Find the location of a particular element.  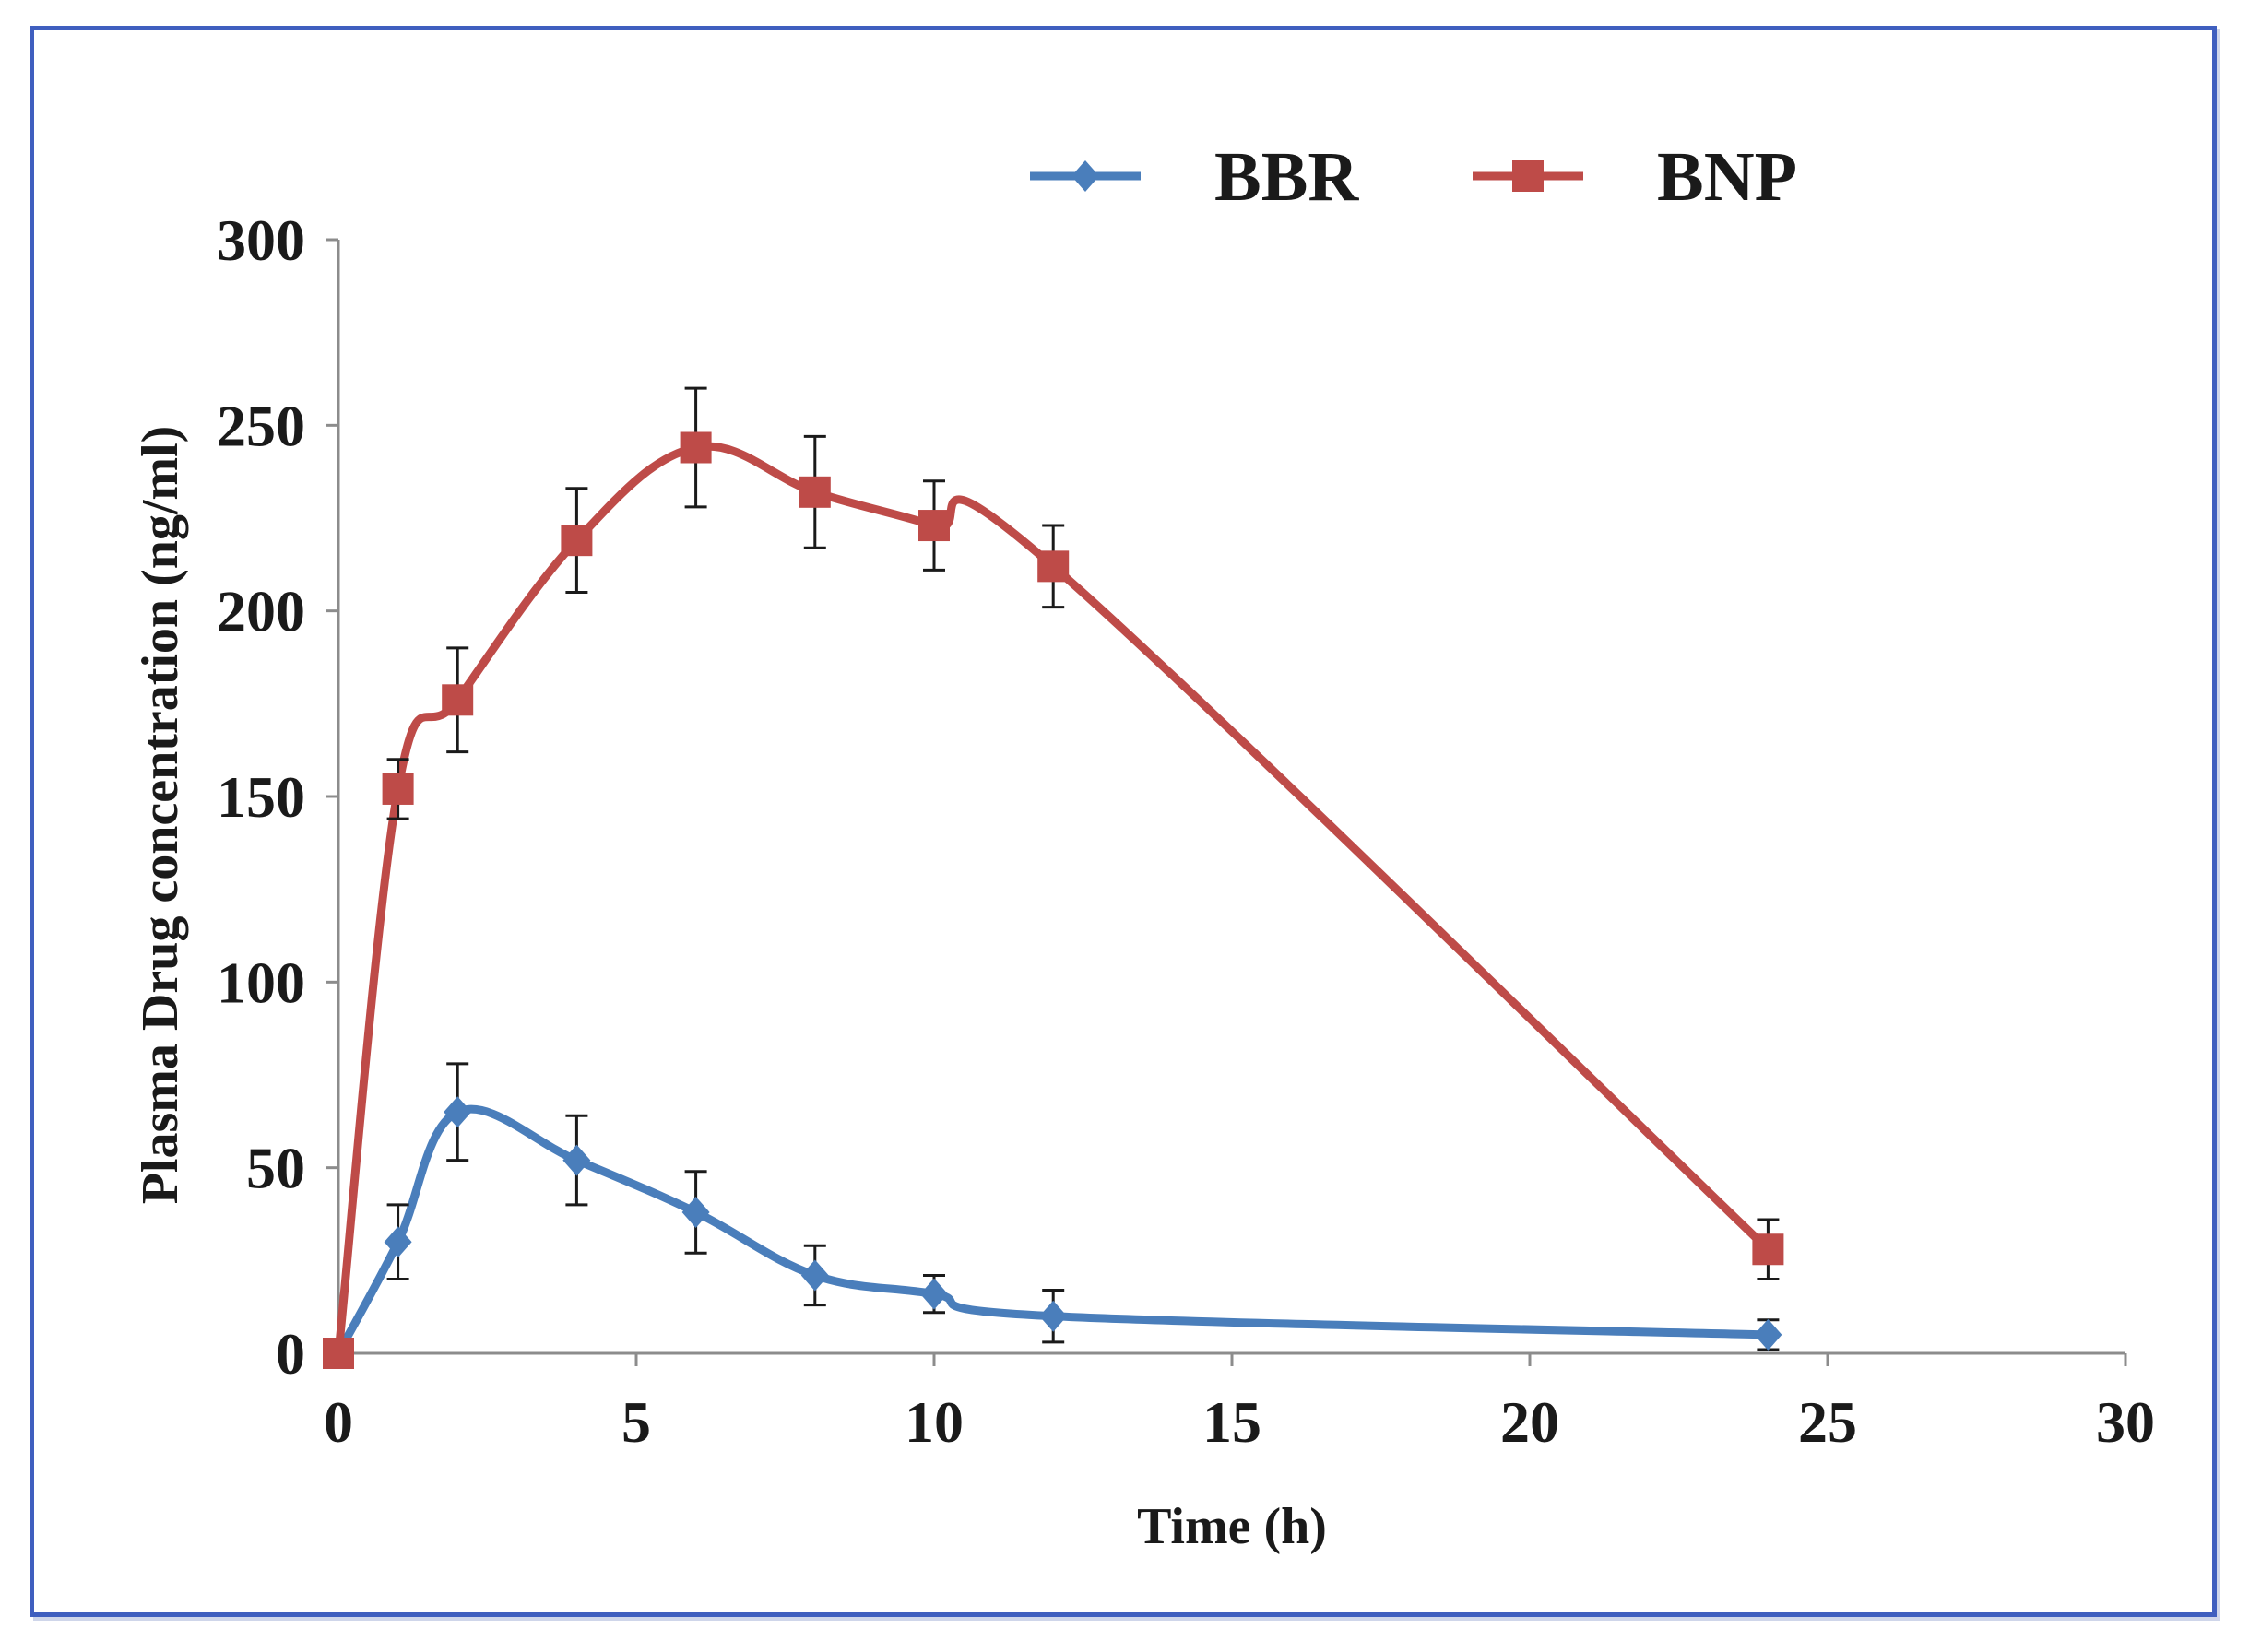

x-tick-label: 25 is located at coordinates (1827, 1422).